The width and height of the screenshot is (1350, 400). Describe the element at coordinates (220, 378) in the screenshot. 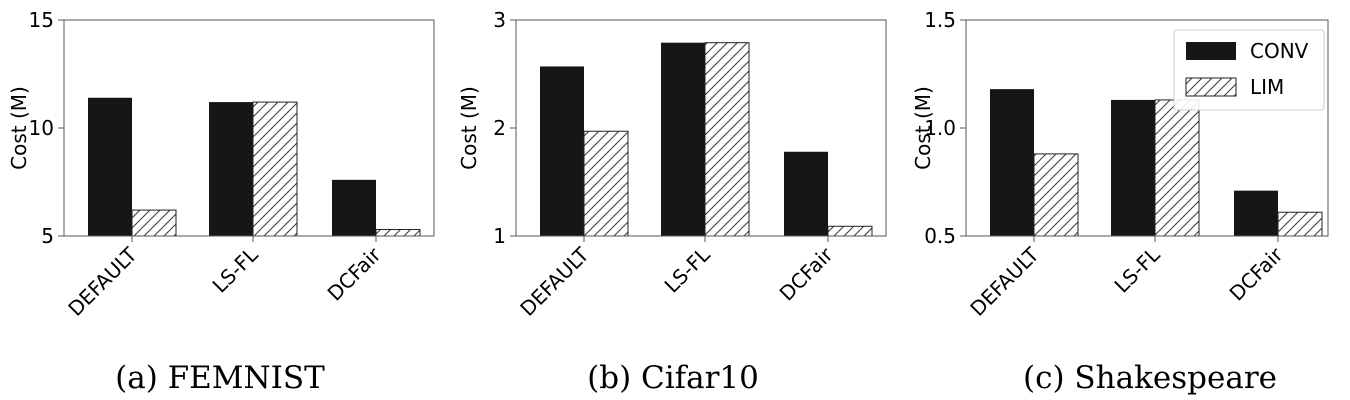

I see `chart-caption: (a) FEMNIST` at that location.